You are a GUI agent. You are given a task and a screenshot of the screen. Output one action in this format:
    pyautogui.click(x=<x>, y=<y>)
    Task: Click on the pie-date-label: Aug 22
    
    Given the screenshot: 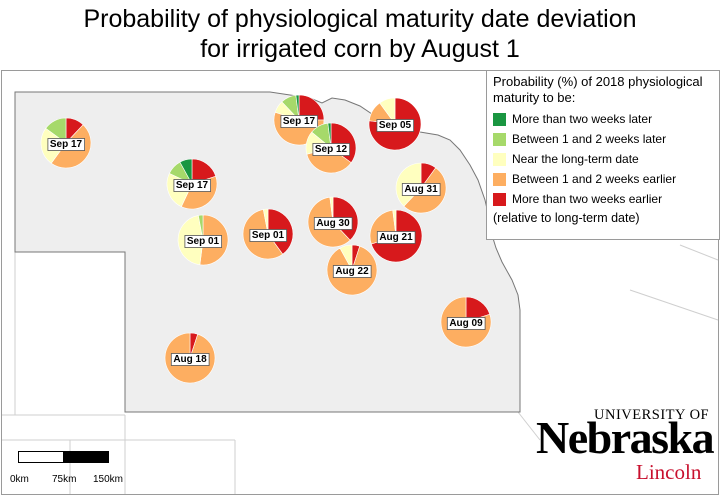 What is the action you would take?
    pyautogui.click(x=352, y=271)
    